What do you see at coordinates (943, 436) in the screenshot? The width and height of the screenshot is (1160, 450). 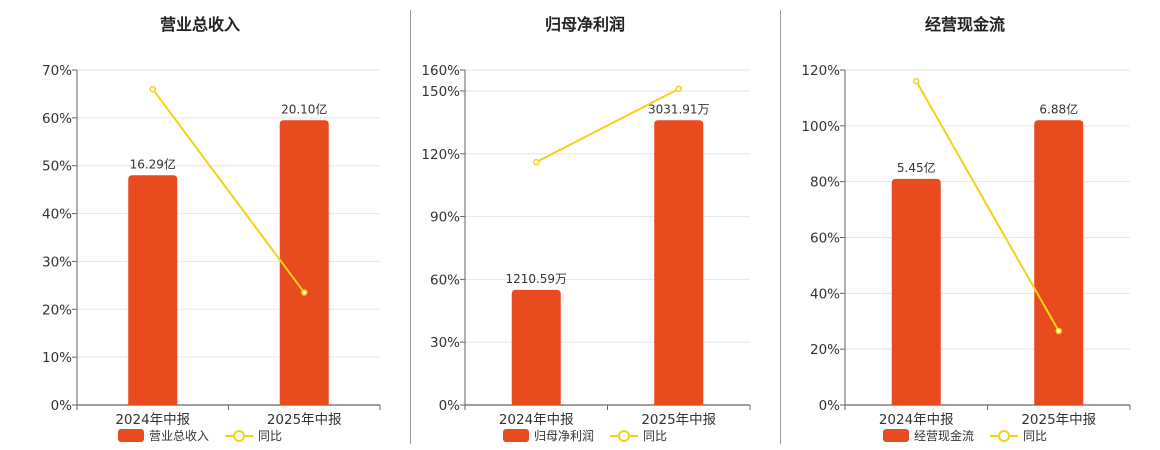 I see `legend-bar-label: 经营现金流` at bounding box center [943, 436].